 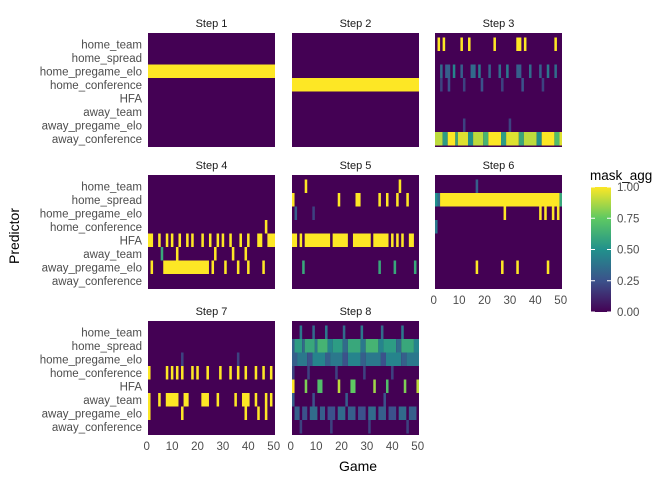 I want to click on x-tick-label: 40, so click(x=535, y=301).